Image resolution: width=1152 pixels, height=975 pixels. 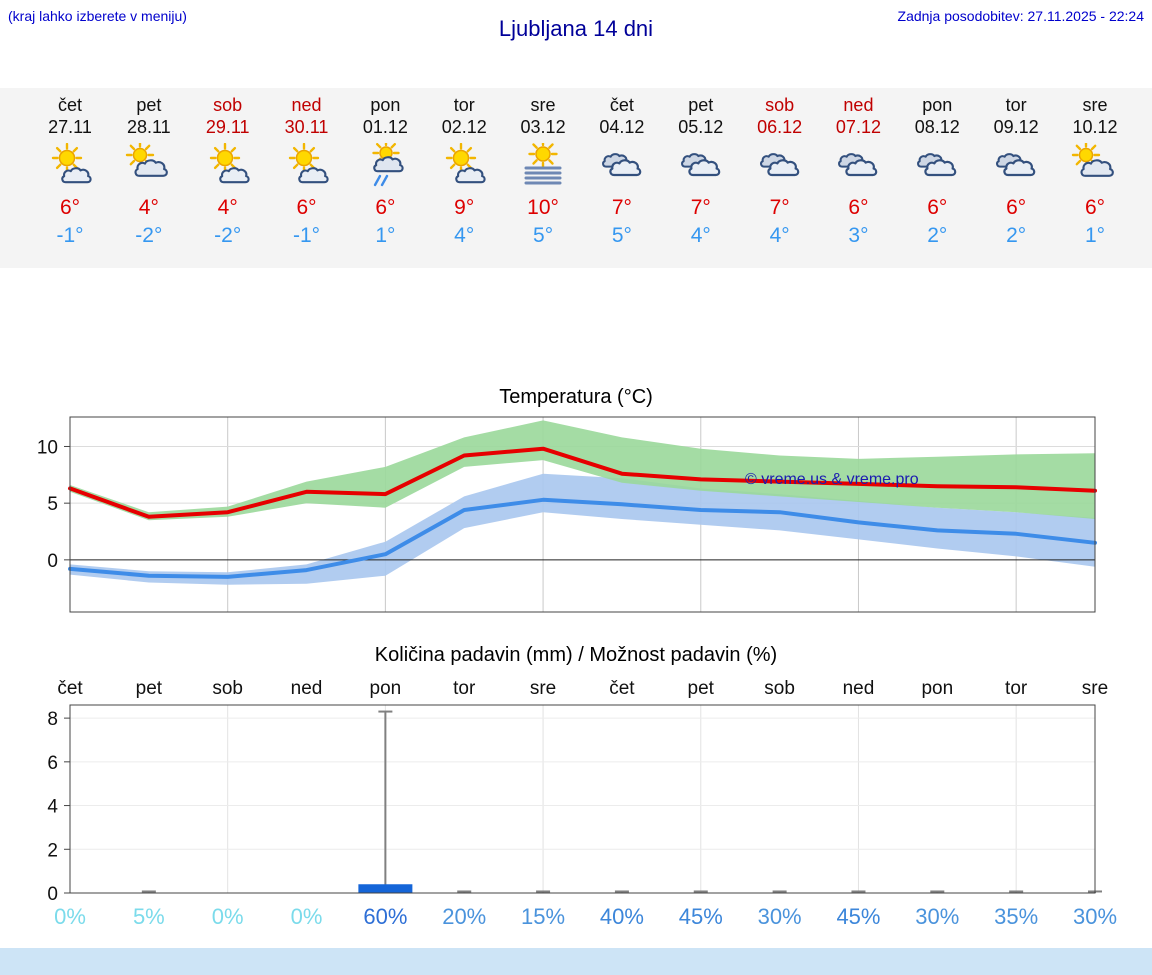 I want to click on cloudy-sun-icon, so click(x=1092, y=160).